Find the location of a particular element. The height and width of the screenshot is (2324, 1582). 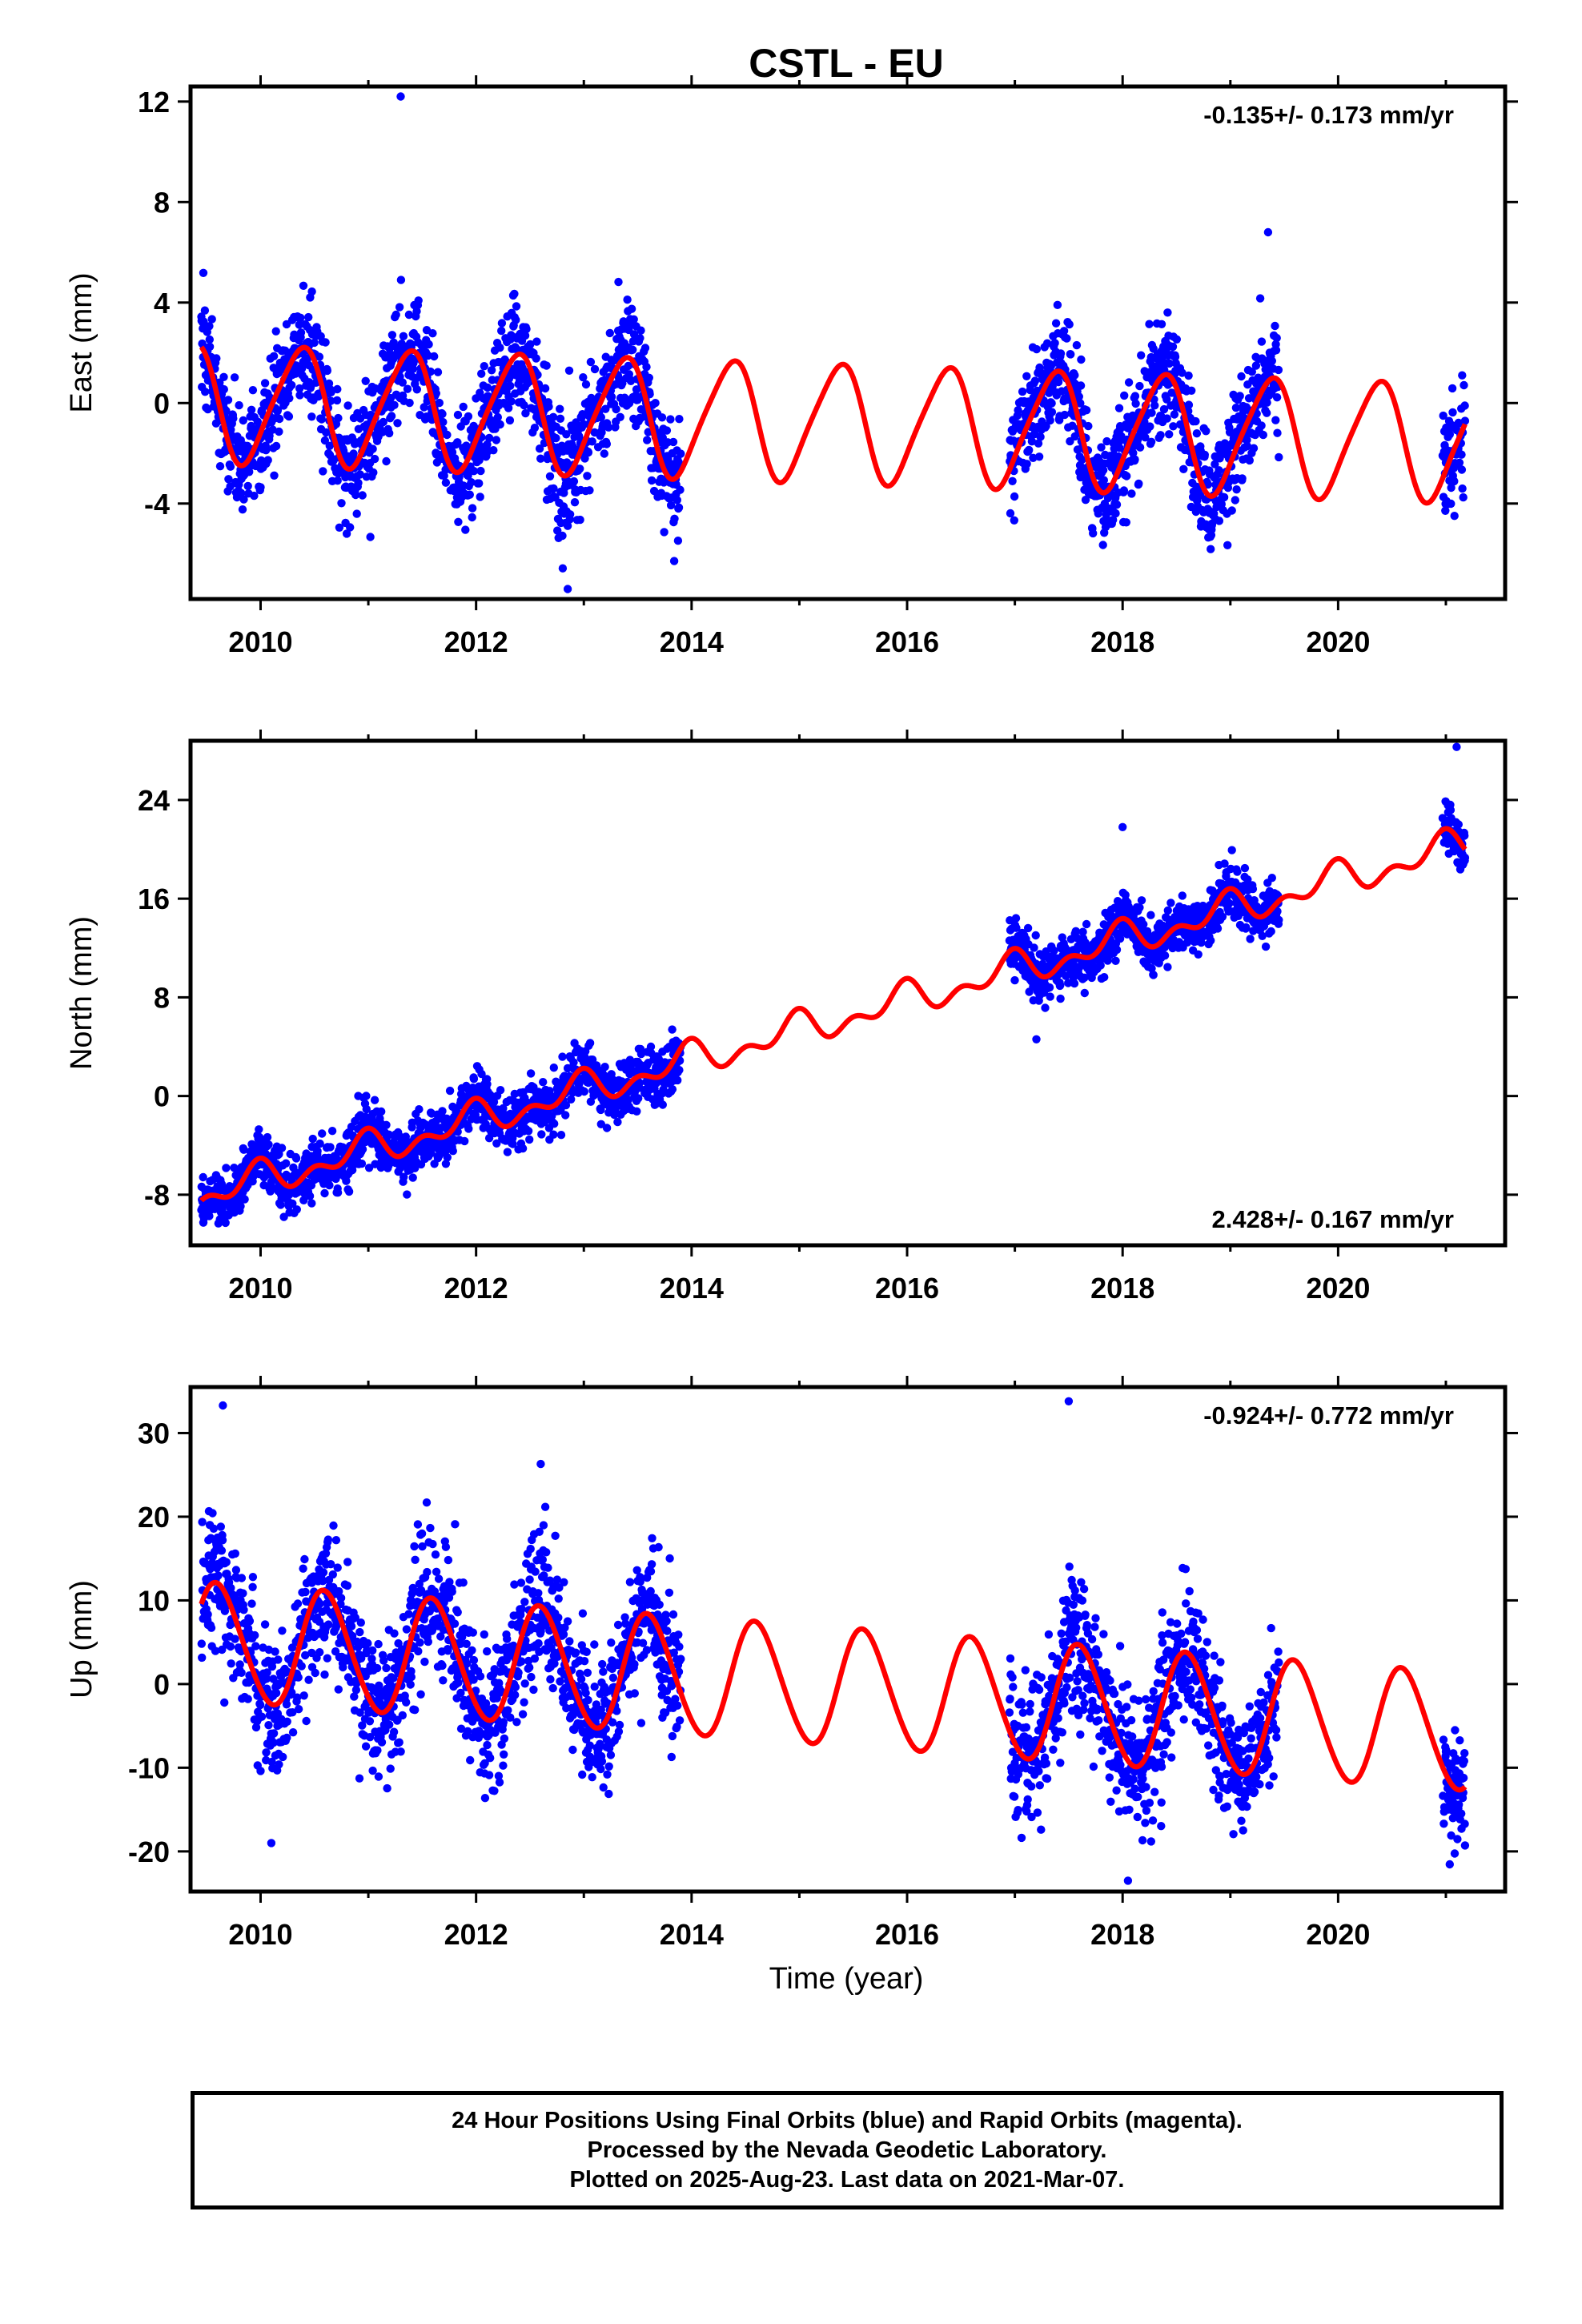

x-tick-label: 2020 is located at coordinates (1338, 1288).